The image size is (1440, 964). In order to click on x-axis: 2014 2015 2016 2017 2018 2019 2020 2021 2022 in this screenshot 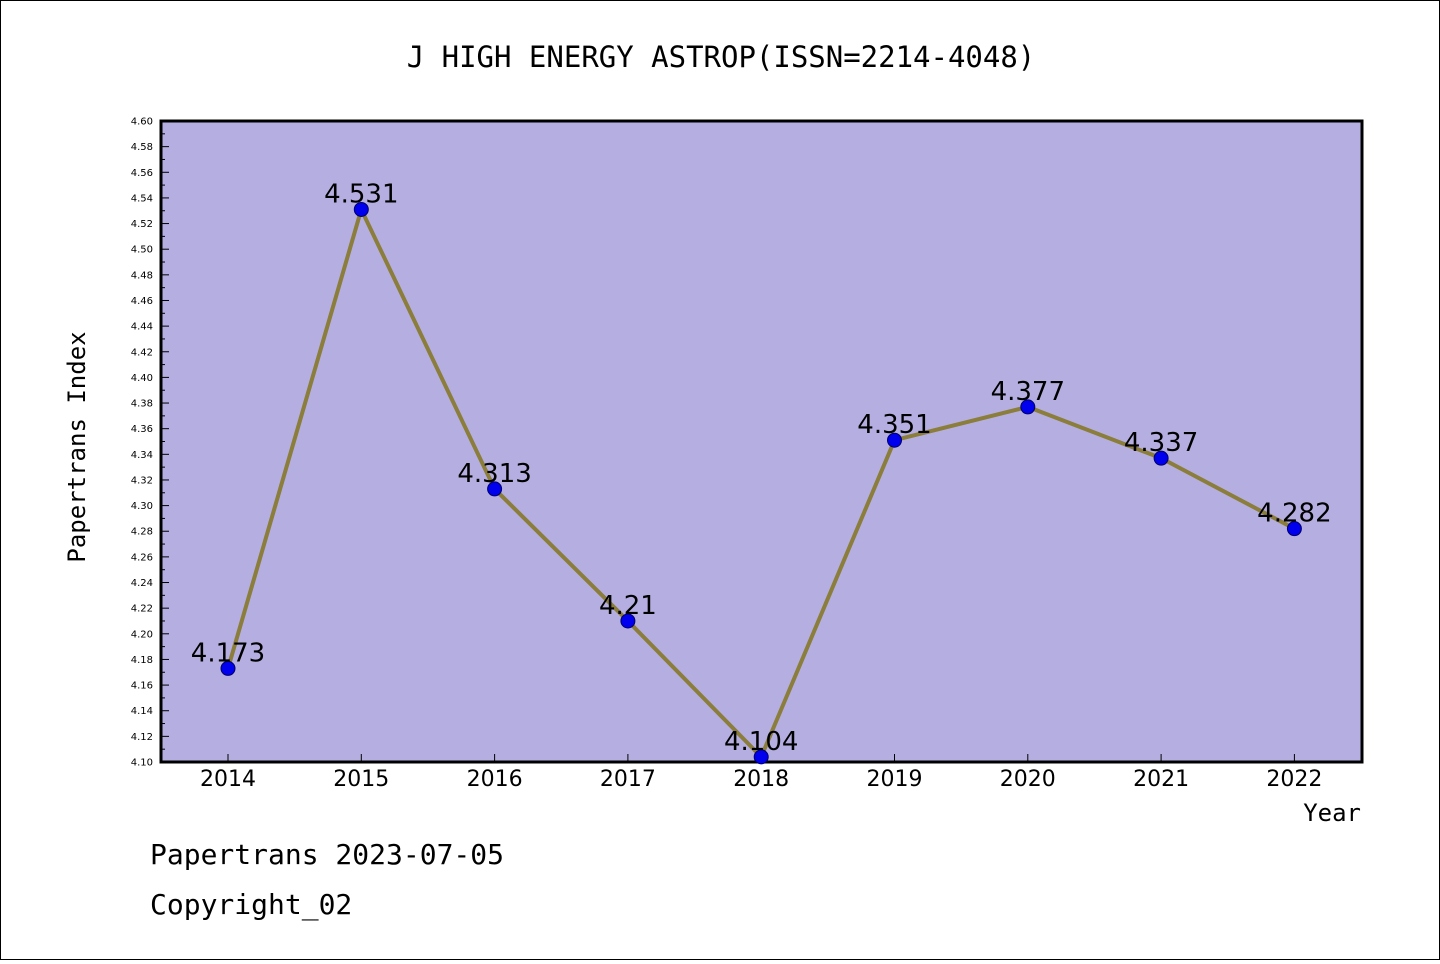, I will do `click(761, 773)`.